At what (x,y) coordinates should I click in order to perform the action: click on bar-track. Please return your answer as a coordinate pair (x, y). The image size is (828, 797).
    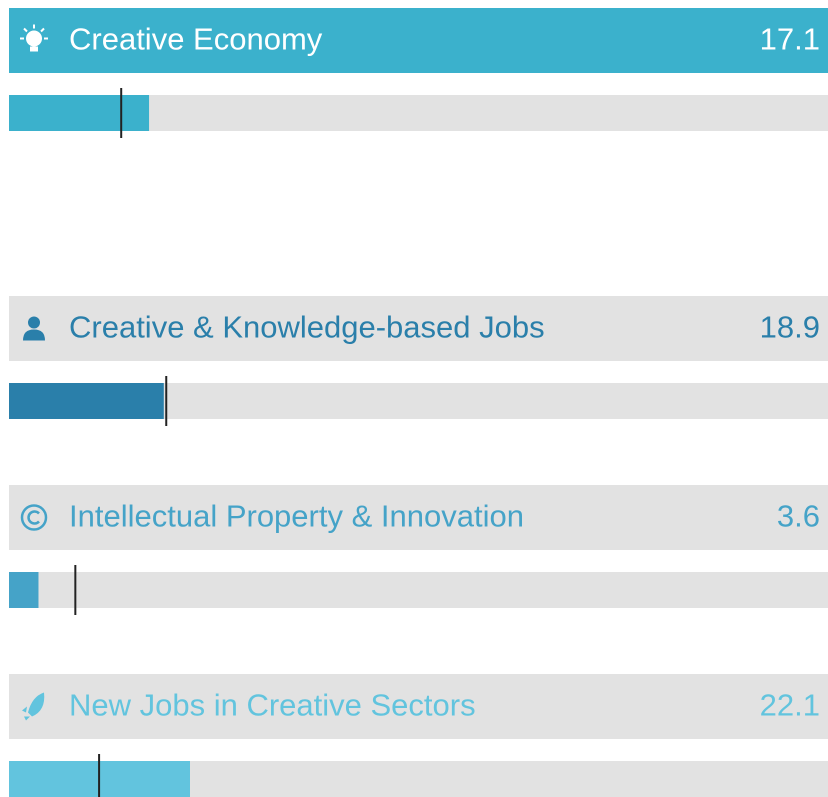
    Looking at the image, I should click on (418, 590).